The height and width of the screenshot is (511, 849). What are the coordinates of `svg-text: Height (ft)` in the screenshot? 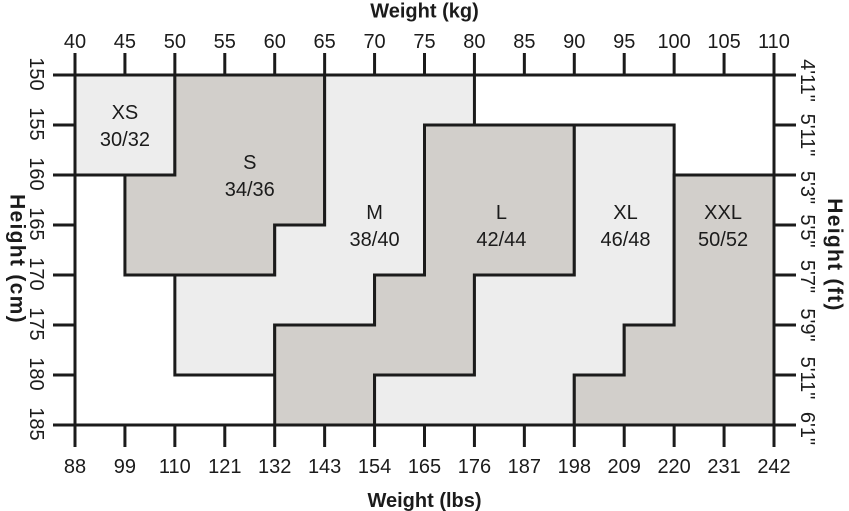 It's located at (834, 254).